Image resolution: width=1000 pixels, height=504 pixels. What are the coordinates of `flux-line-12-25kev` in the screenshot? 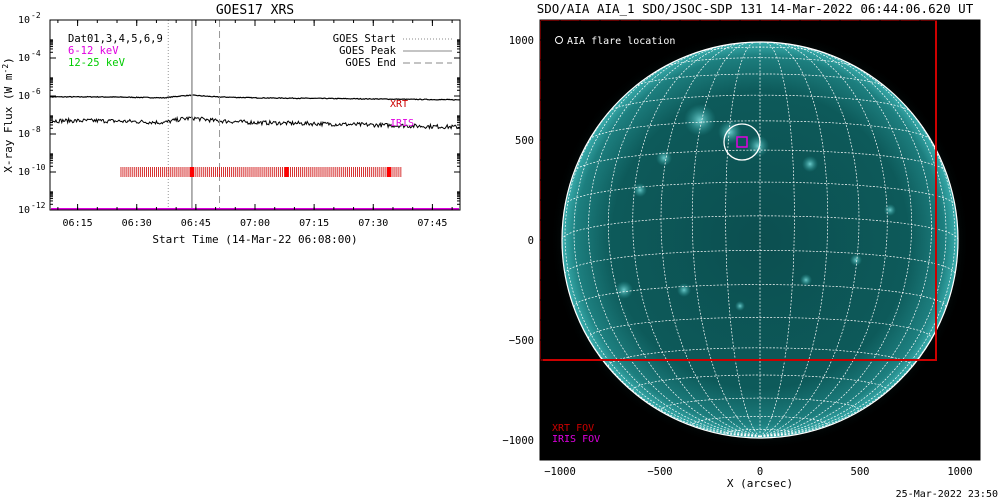 It's located at (255, 122).